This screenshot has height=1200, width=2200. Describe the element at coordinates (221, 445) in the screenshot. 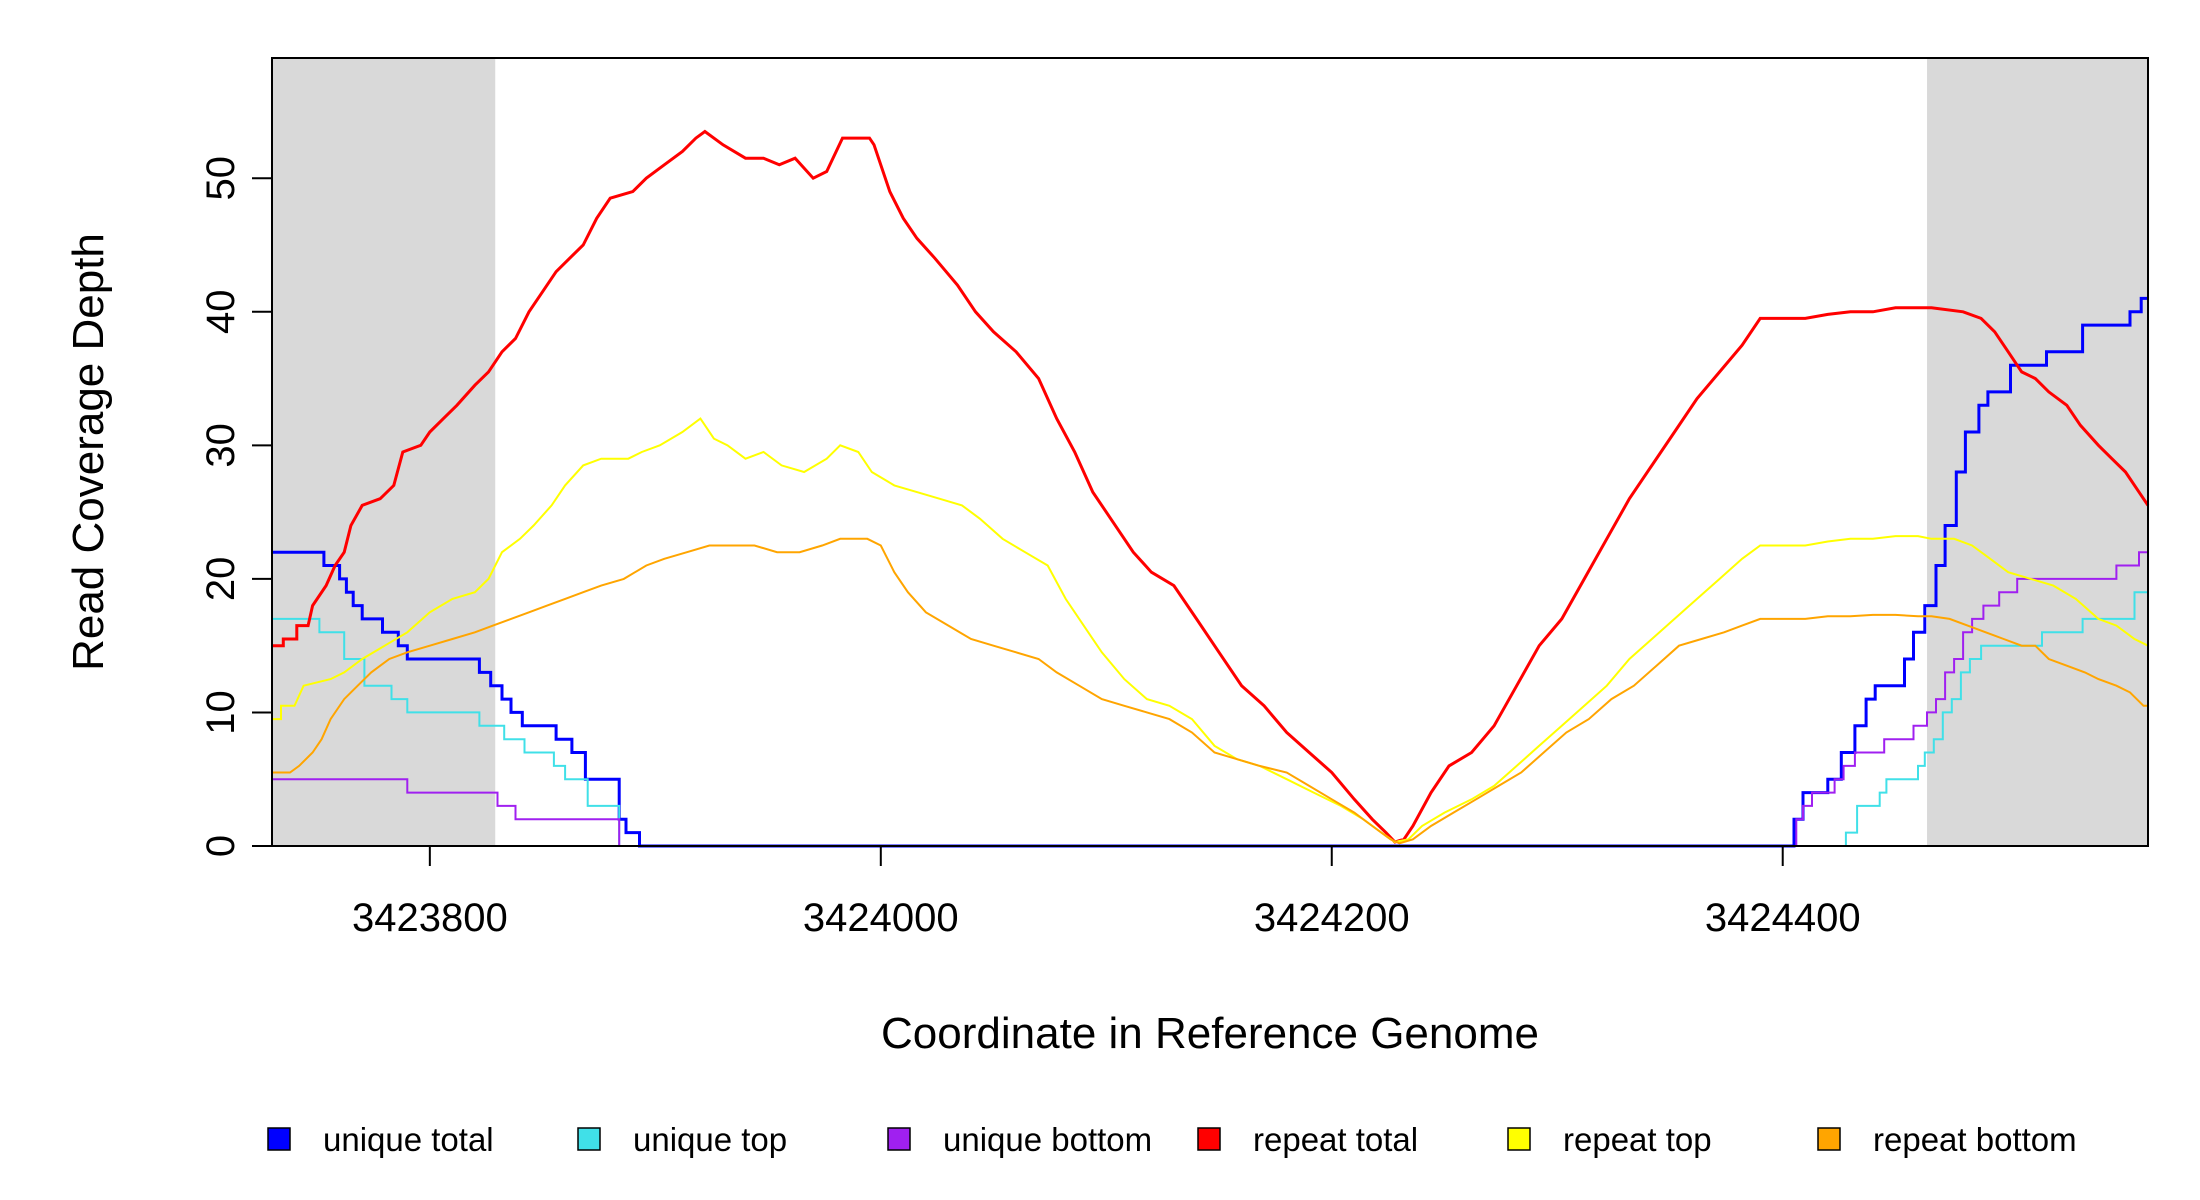

I see `y-tick-label: 30` at that location.